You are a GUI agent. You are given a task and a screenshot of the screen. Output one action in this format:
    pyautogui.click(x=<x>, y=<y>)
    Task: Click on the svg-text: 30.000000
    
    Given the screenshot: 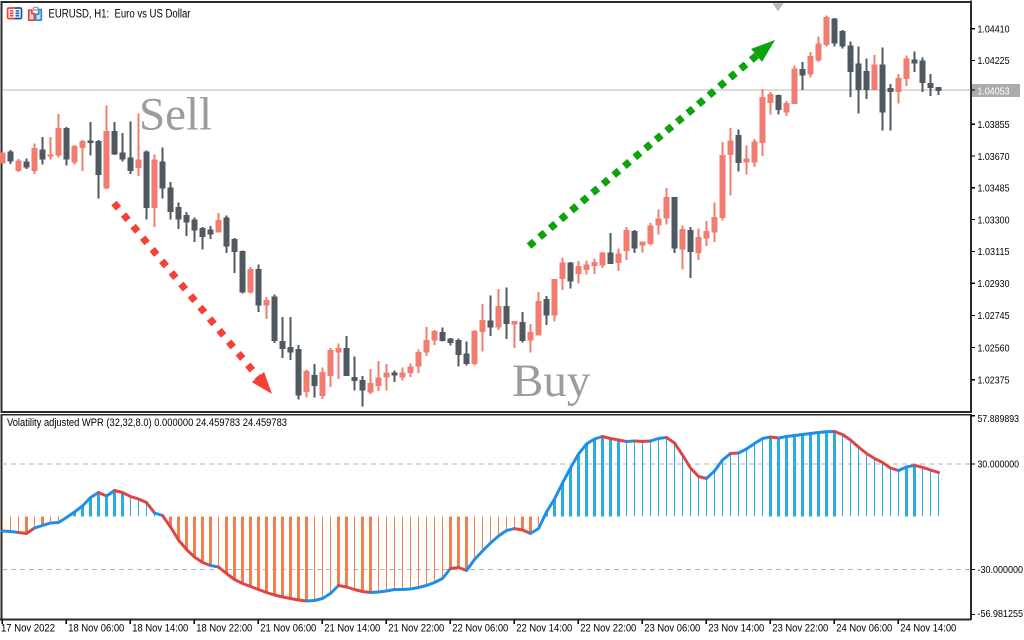 What is the action you would take?
    pyautogui.click(x=999, y=465)
    